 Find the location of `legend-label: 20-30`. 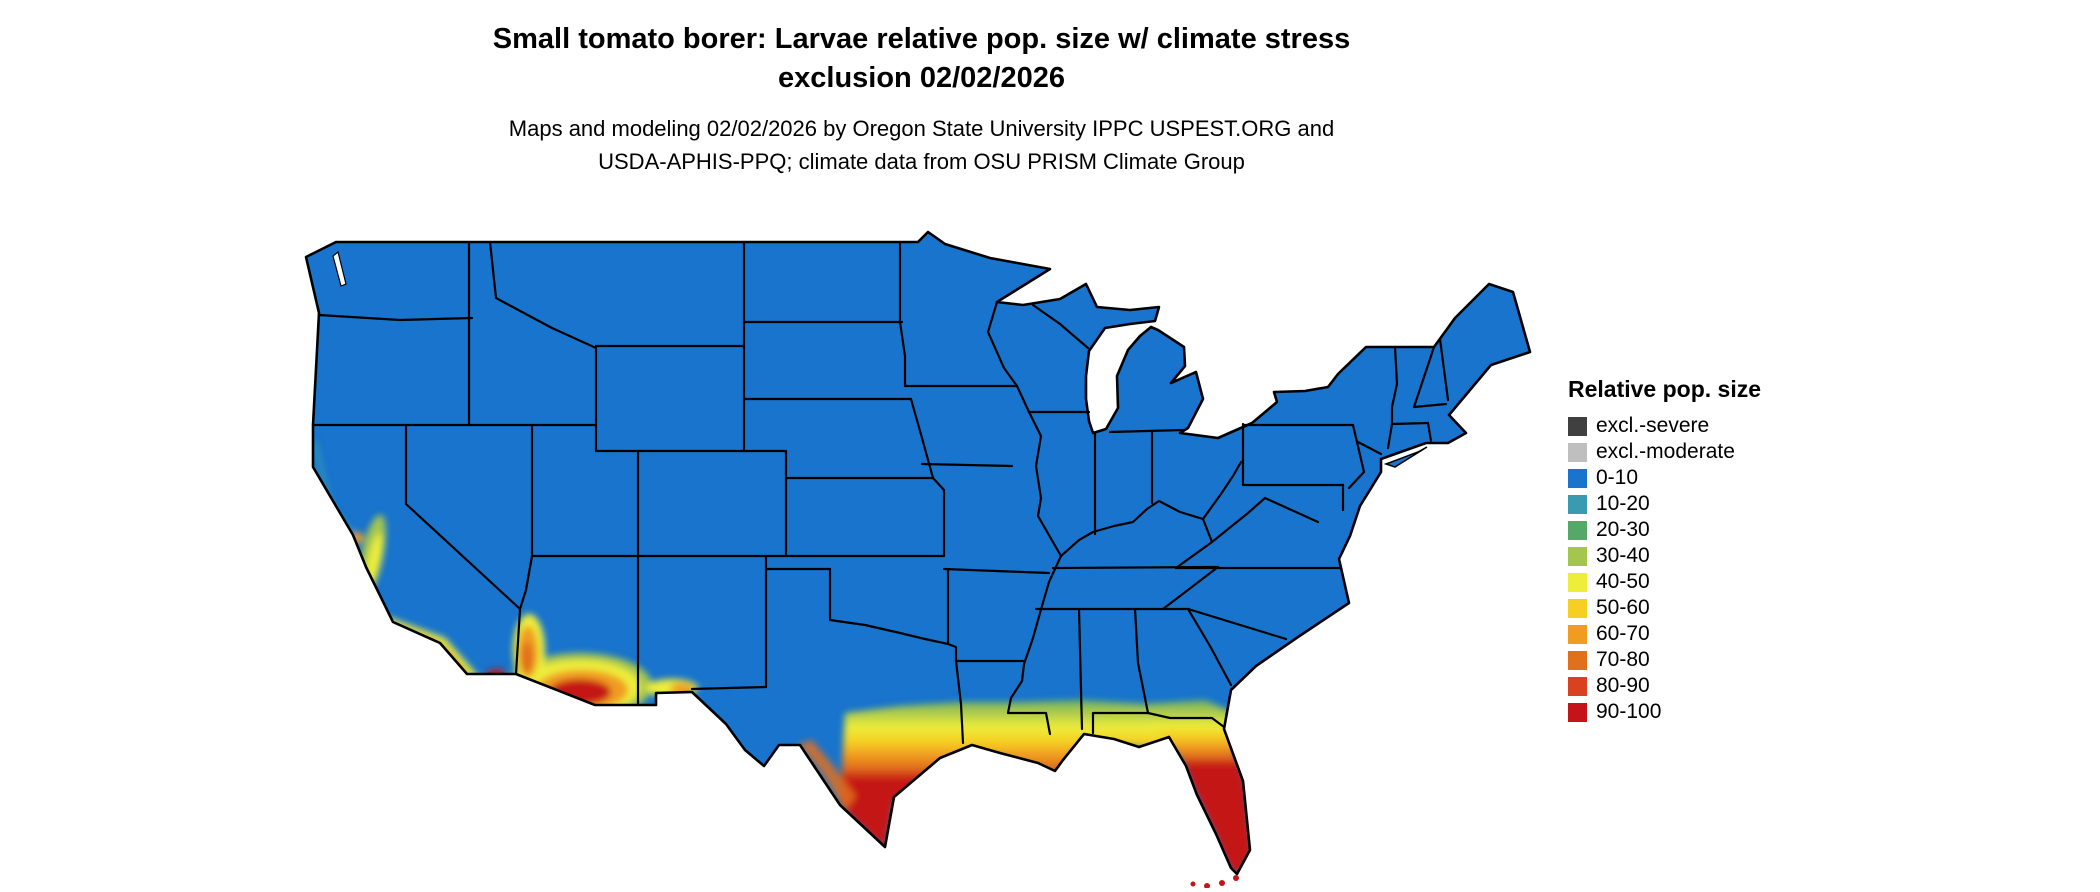

legend-label: 20-30 is located at coordinates (1623, 529).